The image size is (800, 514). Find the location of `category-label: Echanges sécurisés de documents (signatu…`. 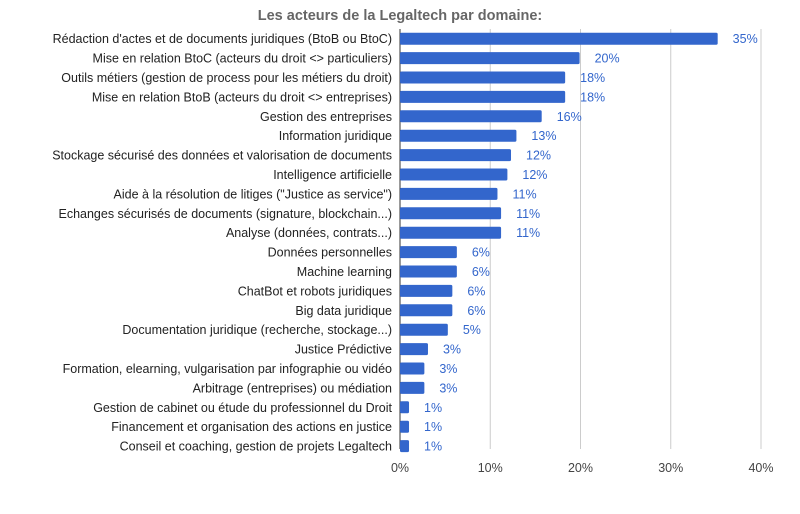

category-label: Echanges sécurisés de documents (signatu… is located at coordinates (225, 214).